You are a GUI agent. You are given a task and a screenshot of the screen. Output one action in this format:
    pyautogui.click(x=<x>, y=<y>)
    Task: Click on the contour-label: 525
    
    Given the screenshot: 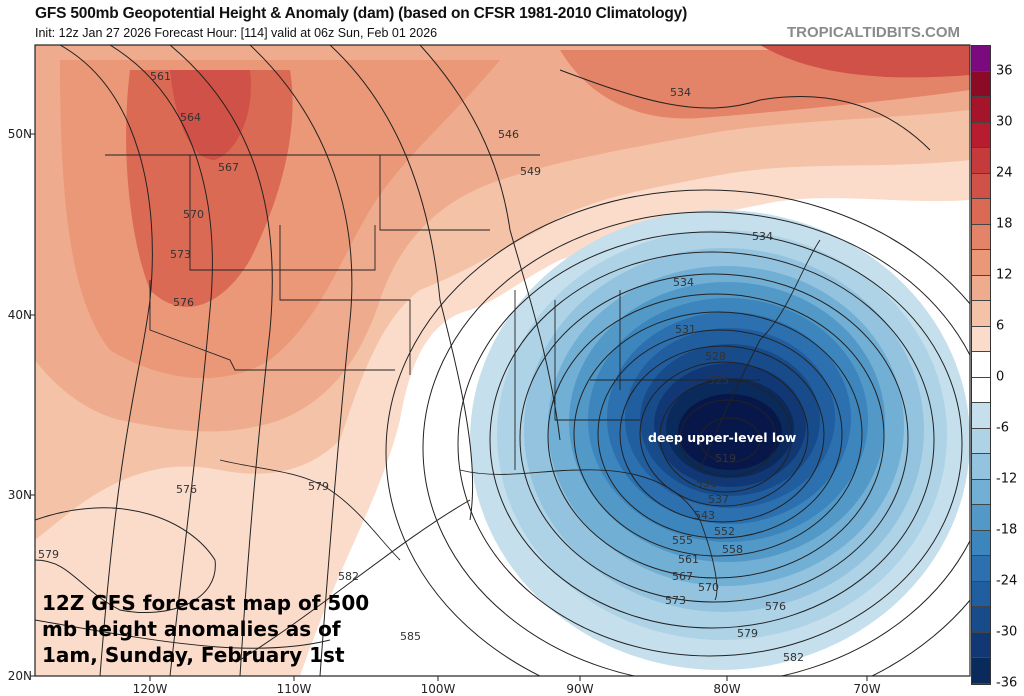 What is the action you would take?
    pyautogui.click(x=718, y=380)
    